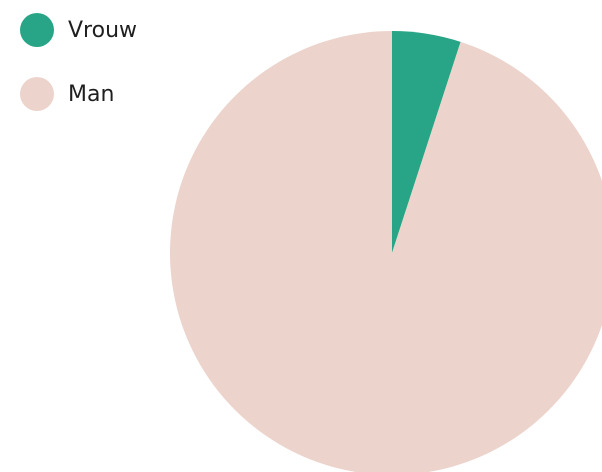 This screenshot has width=602, height=472. What do you see at coordinates (37, 94) in the screenshot?
I see `legend-swatch-man` at bounding box center [37, 94].